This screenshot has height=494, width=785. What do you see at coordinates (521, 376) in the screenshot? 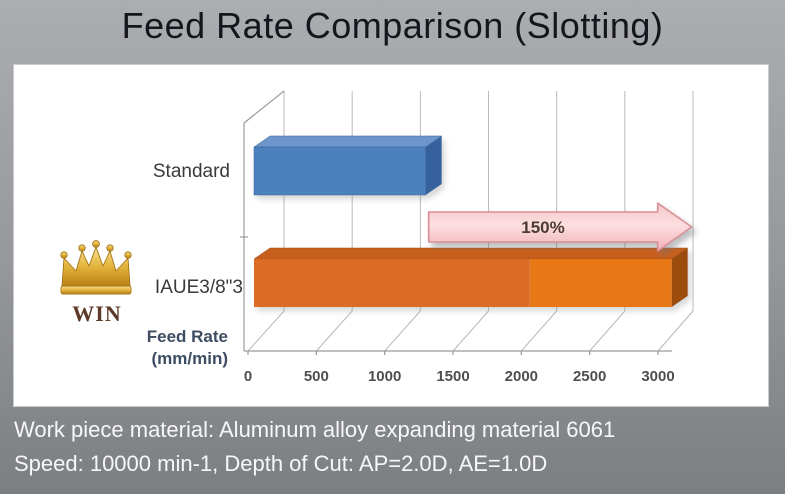
I see `x-tick-label: 2000` at bounding box center [521, 376].